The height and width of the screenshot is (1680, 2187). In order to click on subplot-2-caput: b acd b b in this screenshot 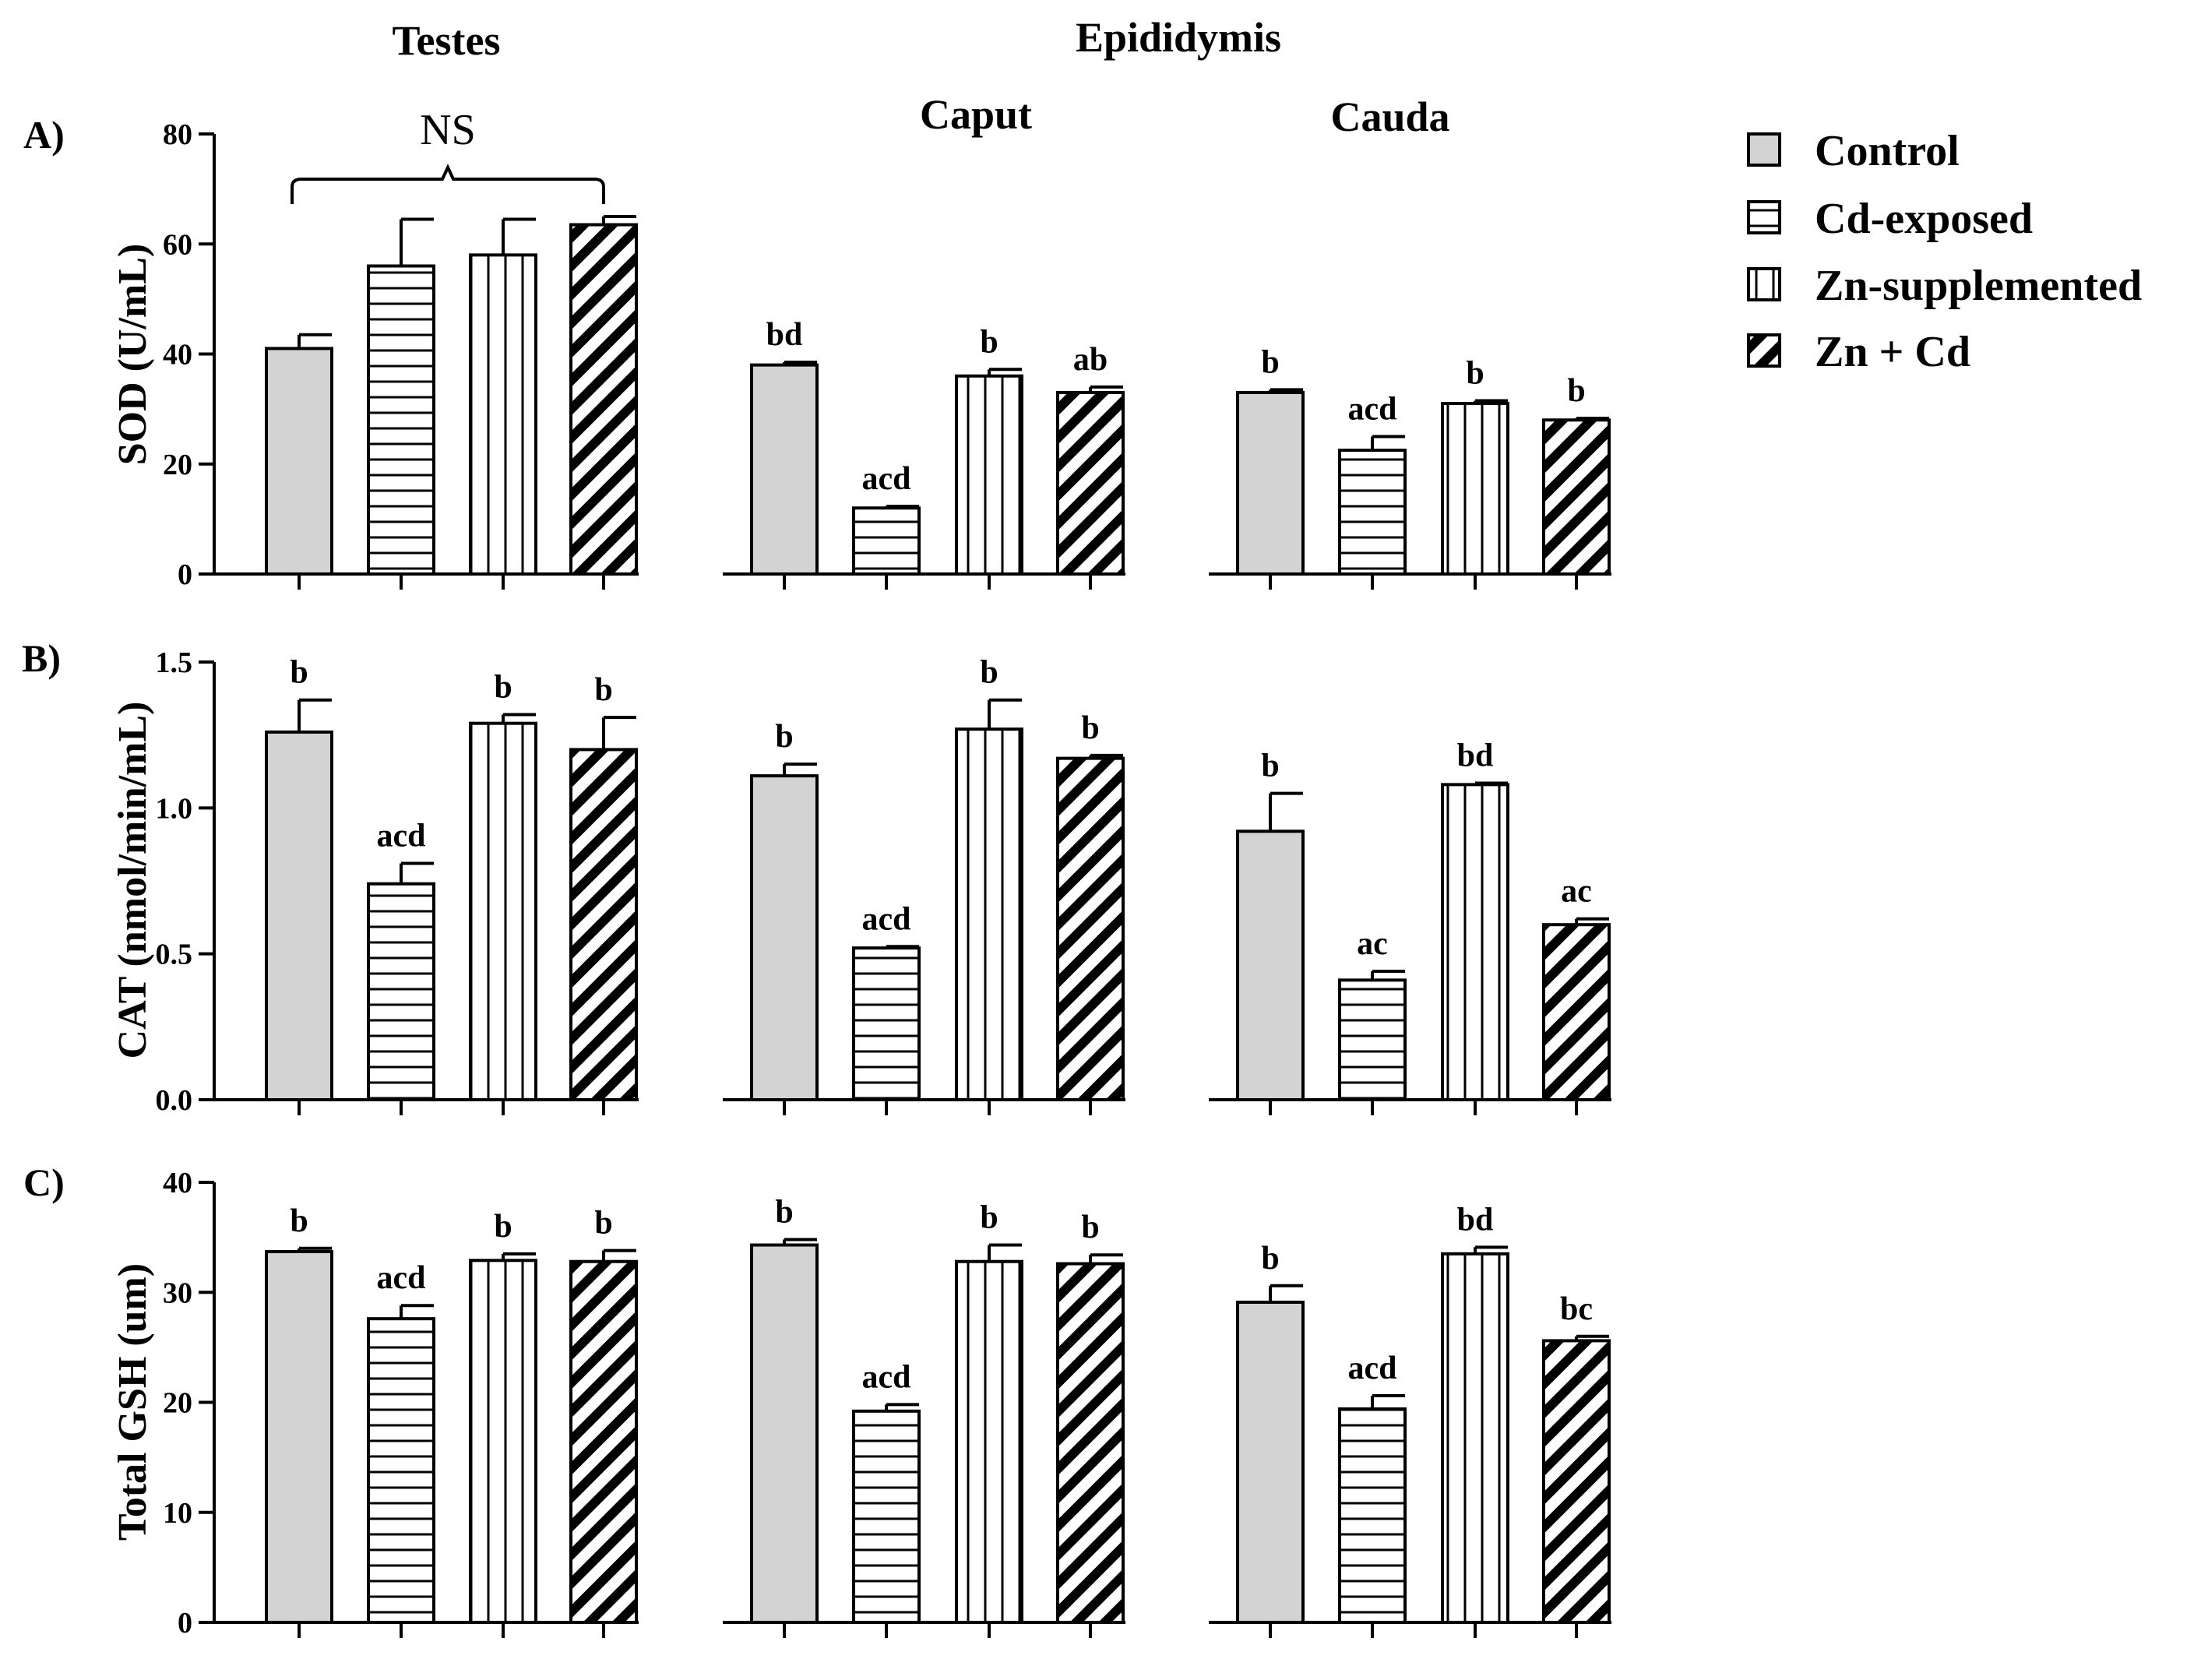, I will do `click(924, 885)`.